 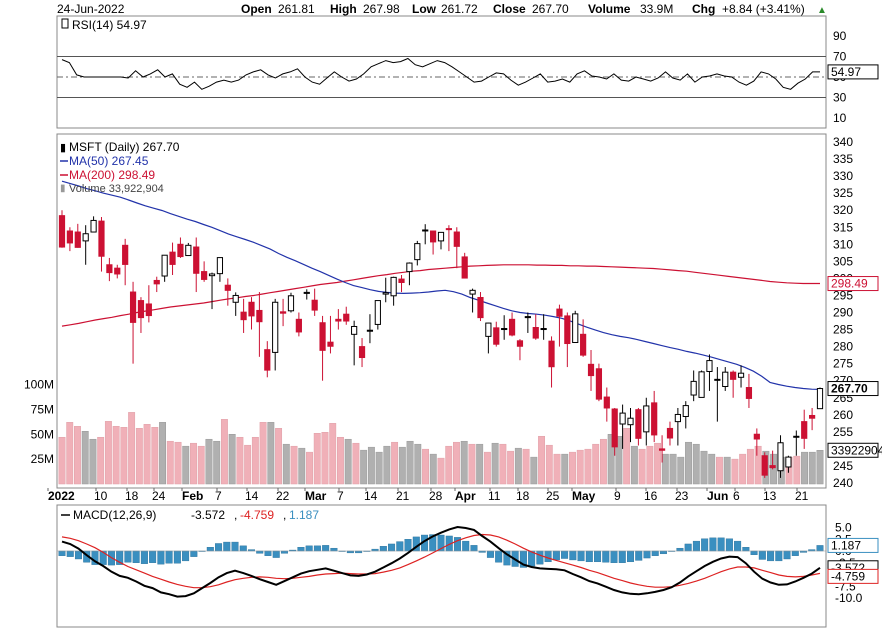 What do you see at coordinates (436, 496) in the screenshot?
I see `x-axis-label: 28` at bounding box center [436, 496].